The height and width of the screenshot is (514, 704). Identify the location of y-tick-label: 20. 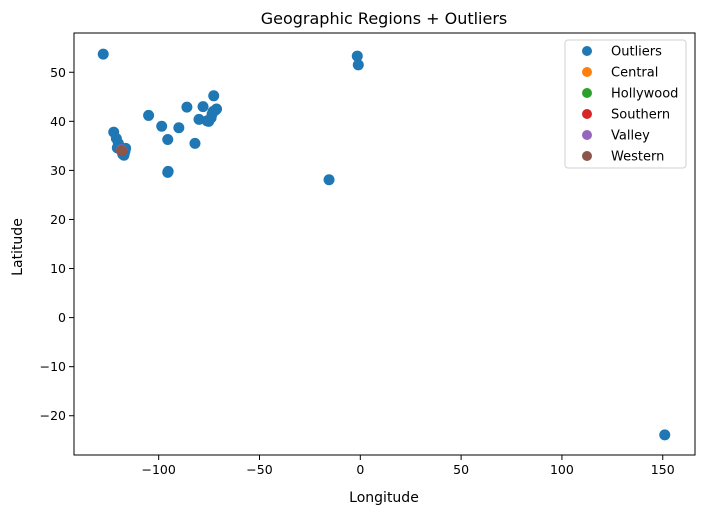
(58, 219).